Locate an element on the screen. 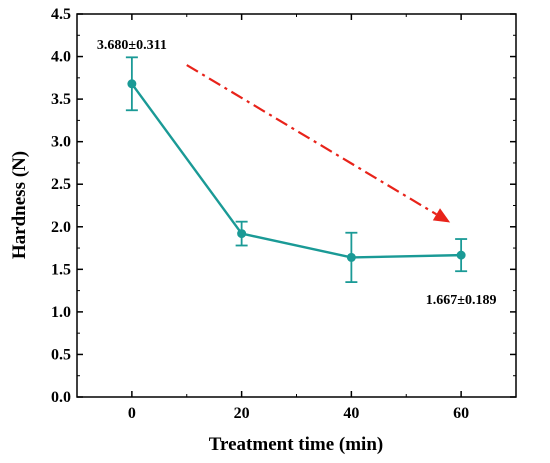 The image size is (550, 463). y-tick-label: 4.5 is located at coordinates (61, 14).